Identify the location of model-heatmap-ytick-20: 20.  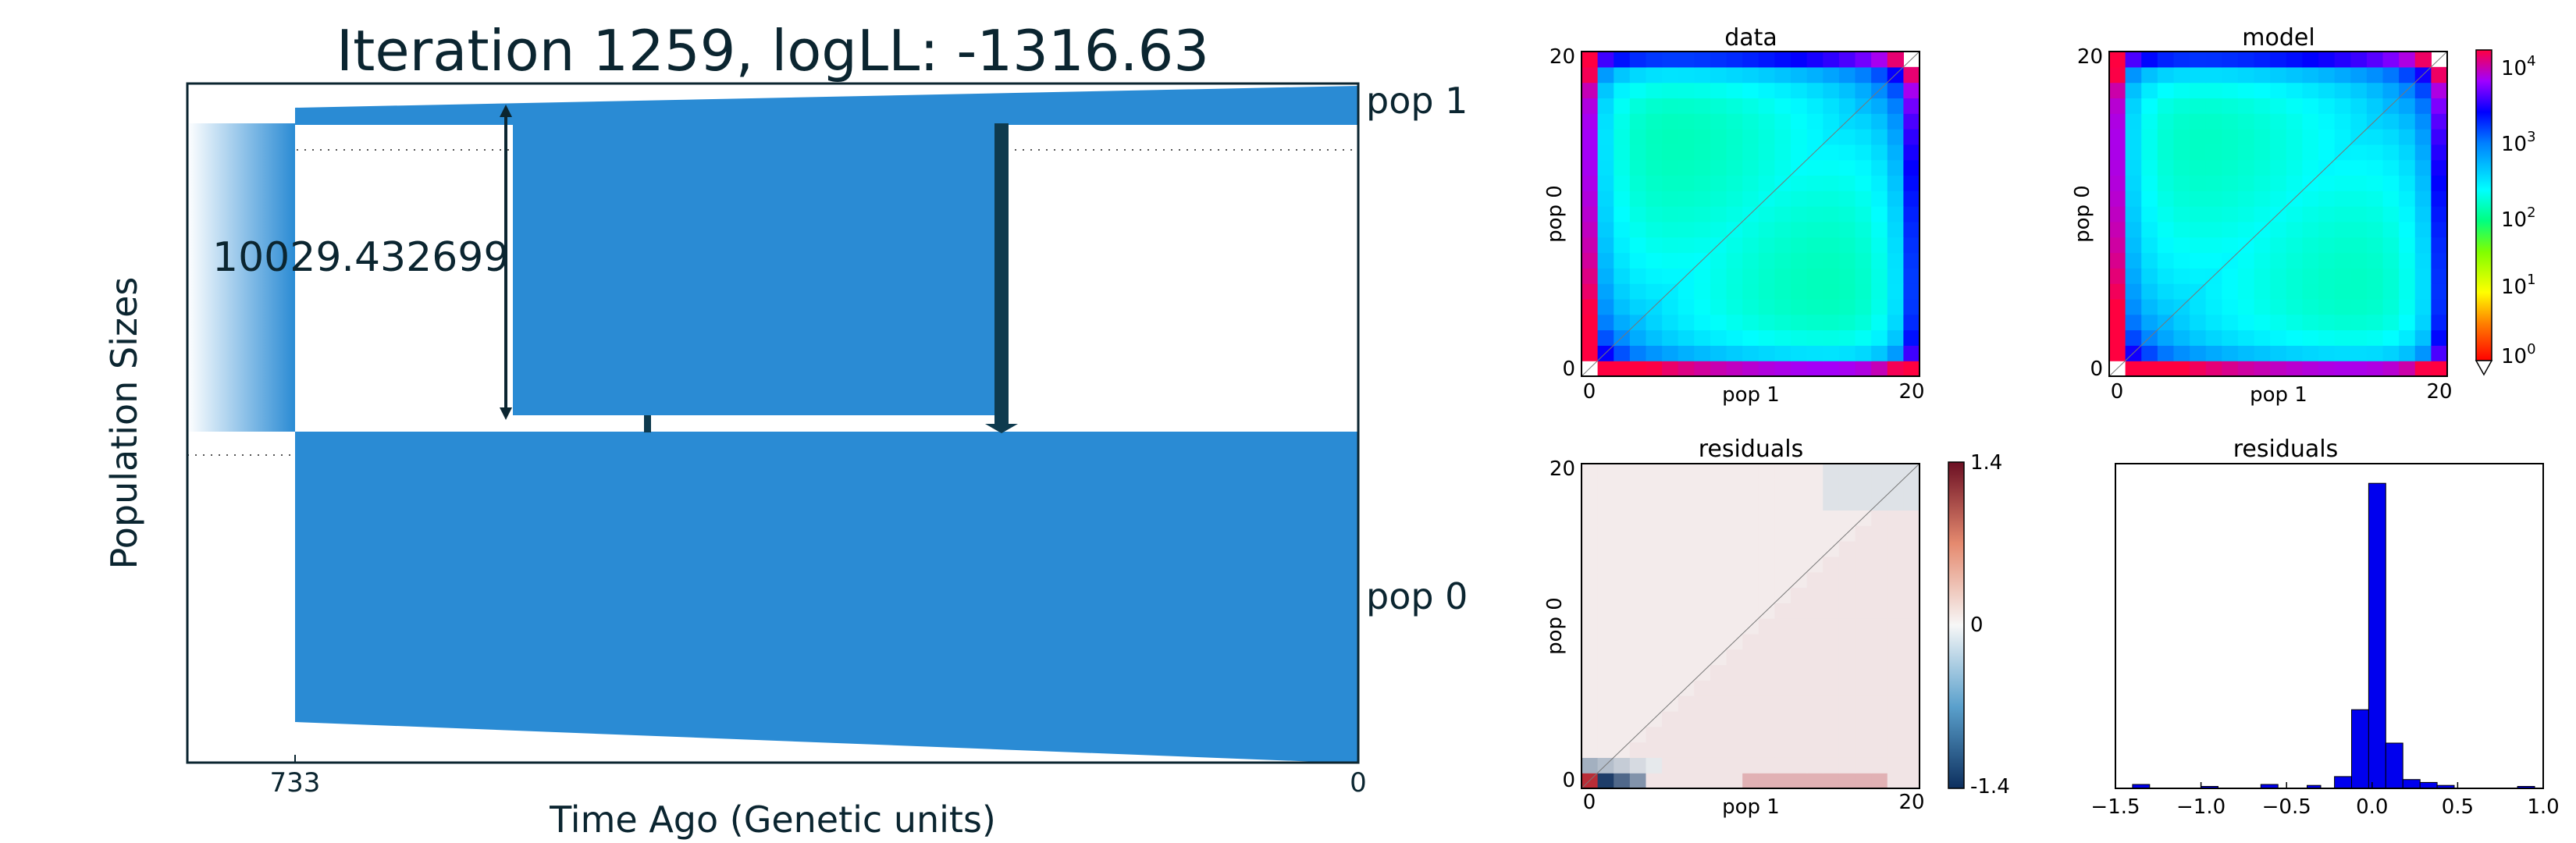
(2090, 57).